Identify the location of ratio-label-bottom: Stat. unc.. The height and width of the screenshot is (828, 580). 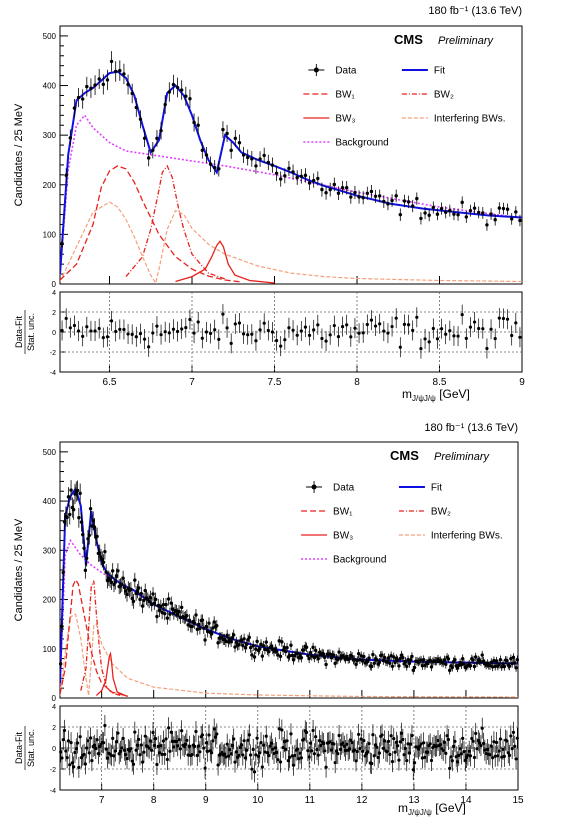
(31, 332).